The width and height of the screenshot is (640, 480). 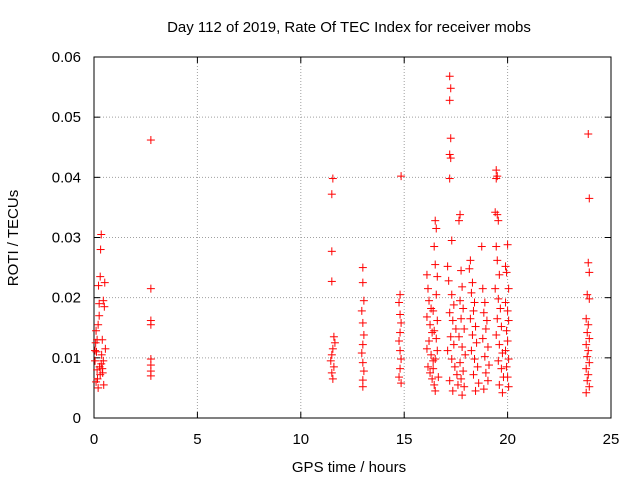 What do you see at coordinates (300, 439) in the screenshot?
I see `x-tick-label: 10` at bounding box center [300, 439].